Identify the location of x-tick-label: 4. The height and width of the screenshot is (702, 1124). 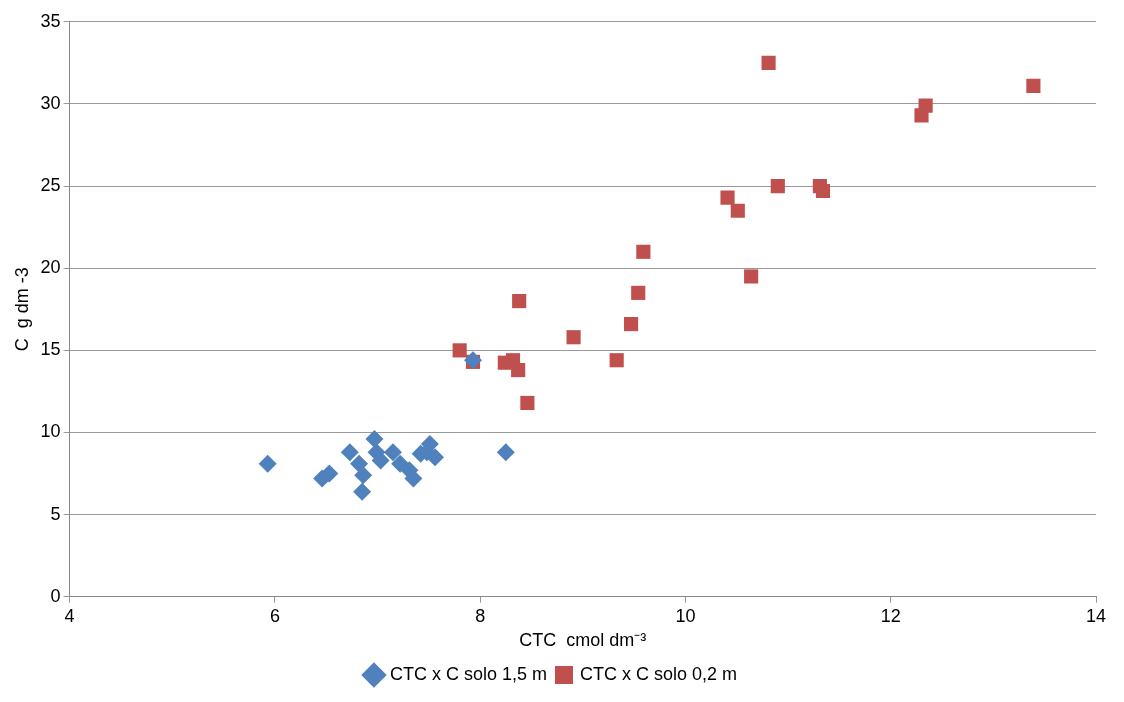
(69, 615).